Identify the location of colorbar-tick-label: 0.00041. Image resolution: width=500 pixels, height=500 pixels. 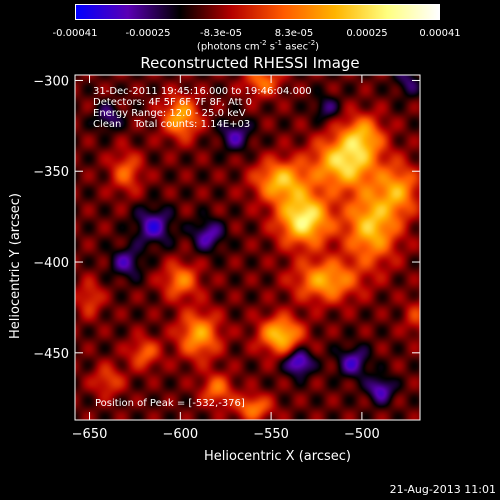
(440, 33).